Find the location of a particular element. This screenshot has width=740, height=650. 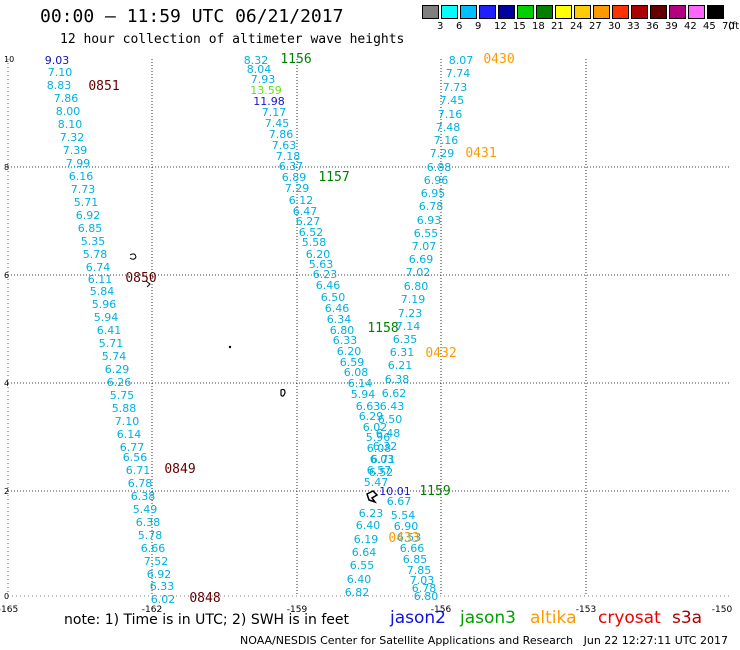

longitude-tick-label: -153 is located at coordinates (586, 610).